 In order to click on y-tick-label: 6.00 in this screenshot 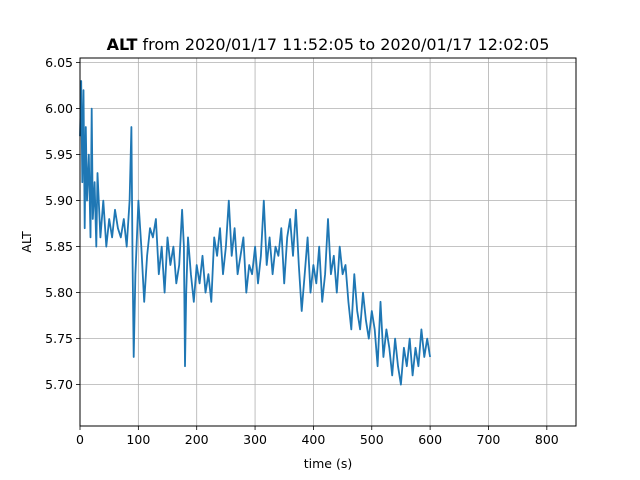, I will do `click(59, 108)`.